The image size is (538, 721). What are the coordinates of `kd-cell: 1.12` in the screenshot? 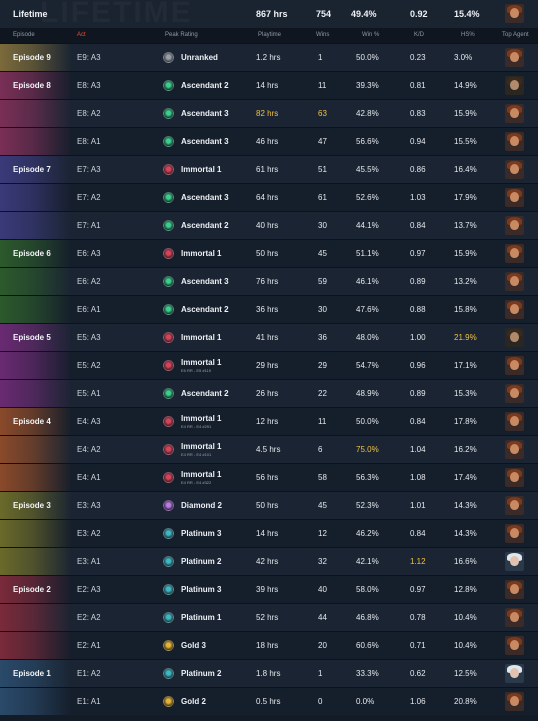 It's located at (418, 561).